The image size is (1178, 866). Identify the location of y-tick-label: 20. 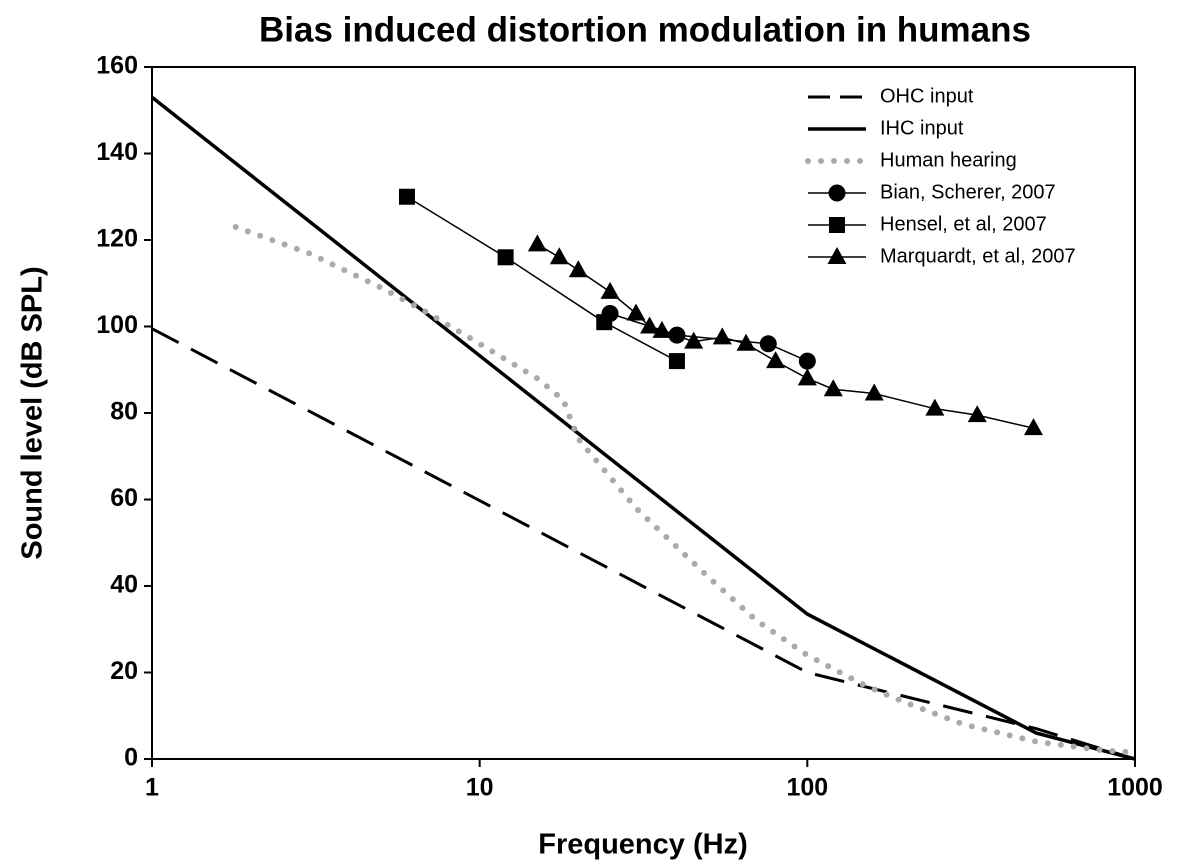
(124, 671).